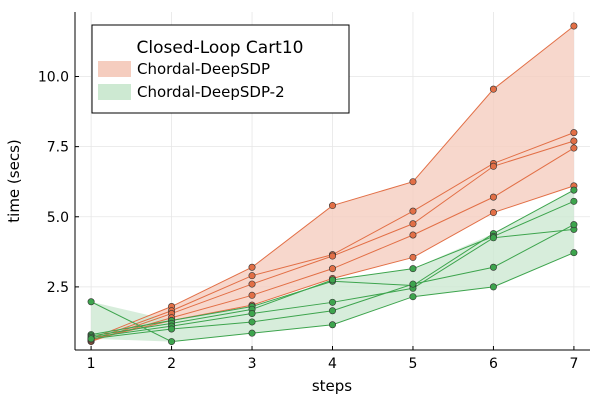  What do you see at coordinates (493, 364) in the screenshot?
I see `x-tick-label: 6` at bounding box center [493, 364].